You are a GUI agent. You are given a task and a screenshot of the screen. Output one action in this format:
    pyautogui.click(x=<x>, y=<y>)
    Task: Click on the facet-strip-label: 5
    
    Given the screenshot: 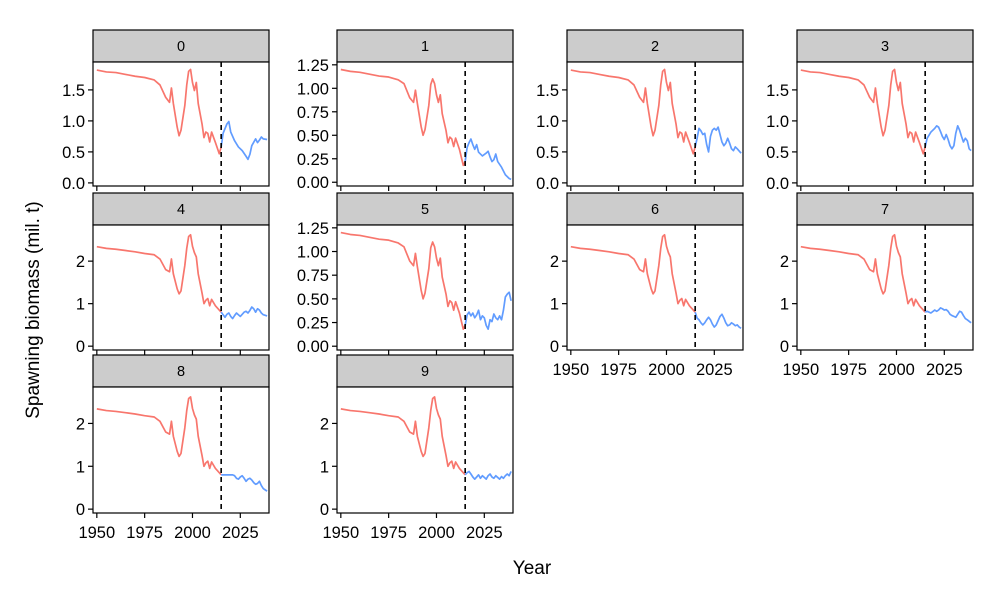 What is the action you would take?
    pyautogui.click(x=425, y=210)
    